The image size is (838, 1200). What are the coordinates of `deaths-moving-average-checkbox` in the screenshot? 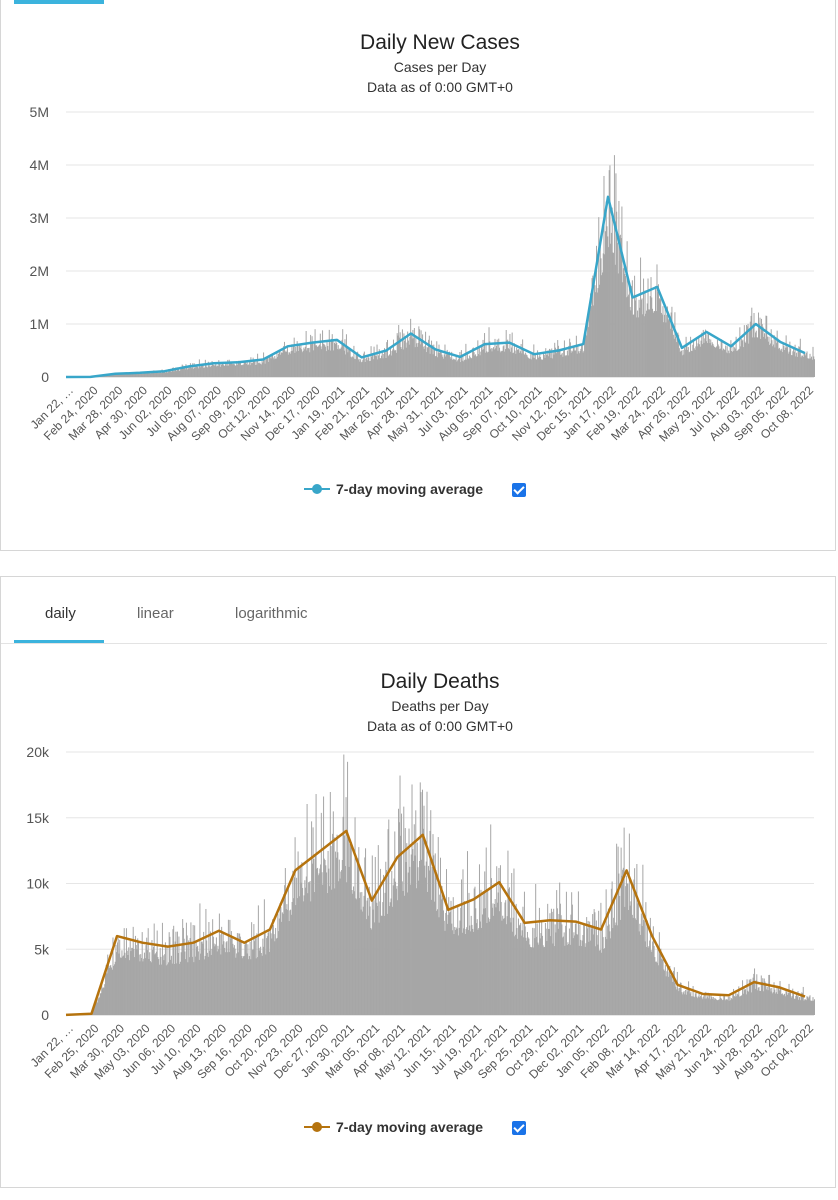 It's located at (519, 1128).